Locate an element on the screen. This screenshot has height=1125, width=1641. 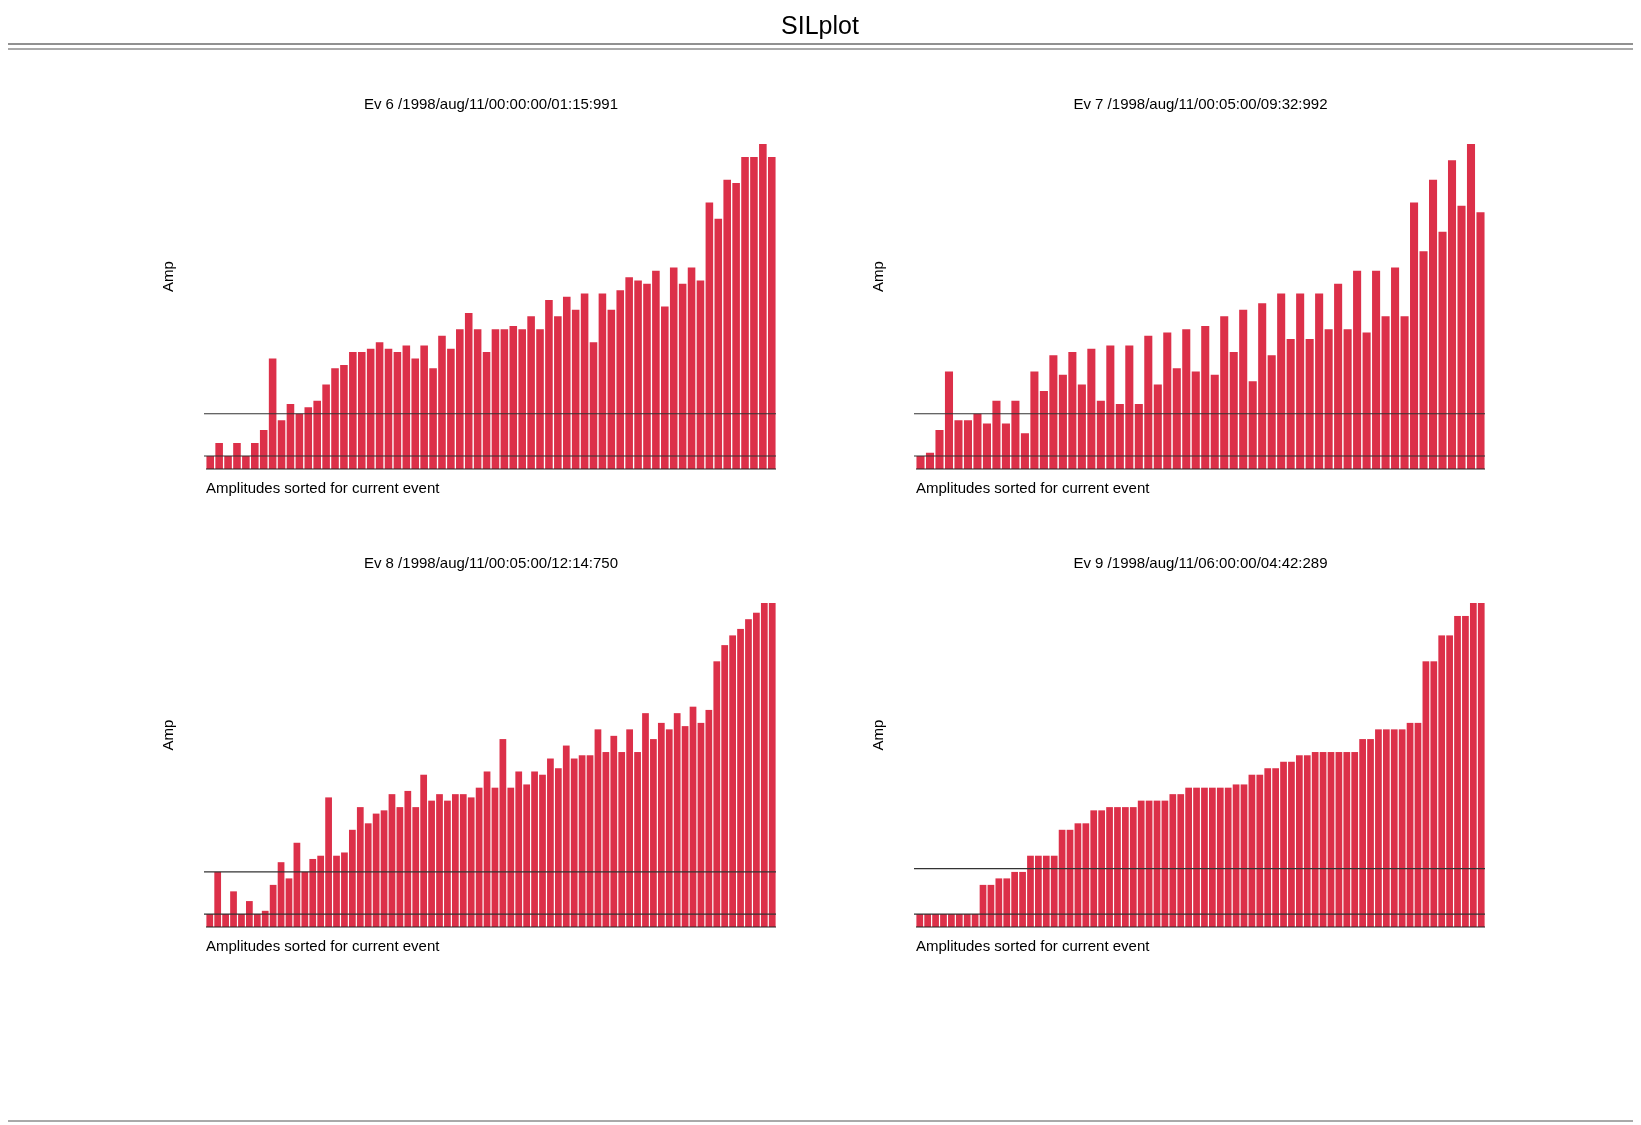
chart-title: Ev 7 /1998/aug/11/00:05:00/09:32:992 is located at coordinates (1200, 103).